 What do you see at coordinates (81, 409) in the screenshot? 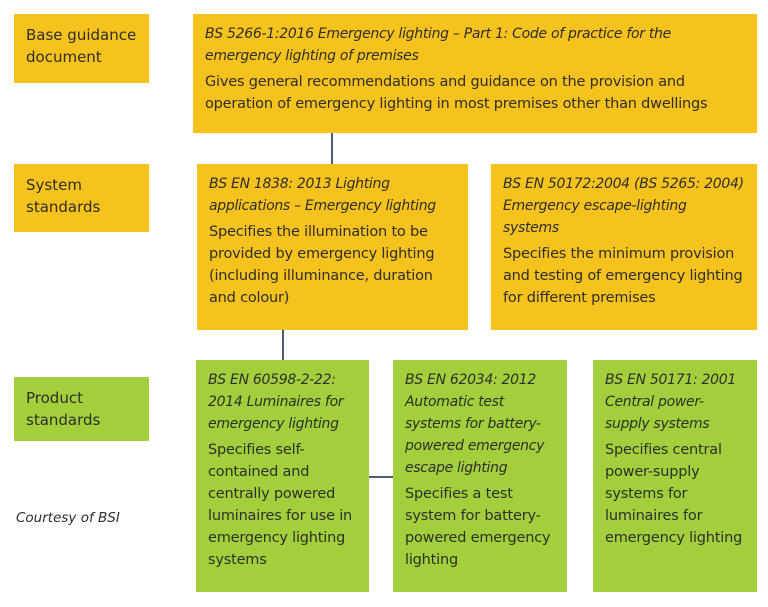
I see `row-label: Product standards` at bounding box center [81, 409].